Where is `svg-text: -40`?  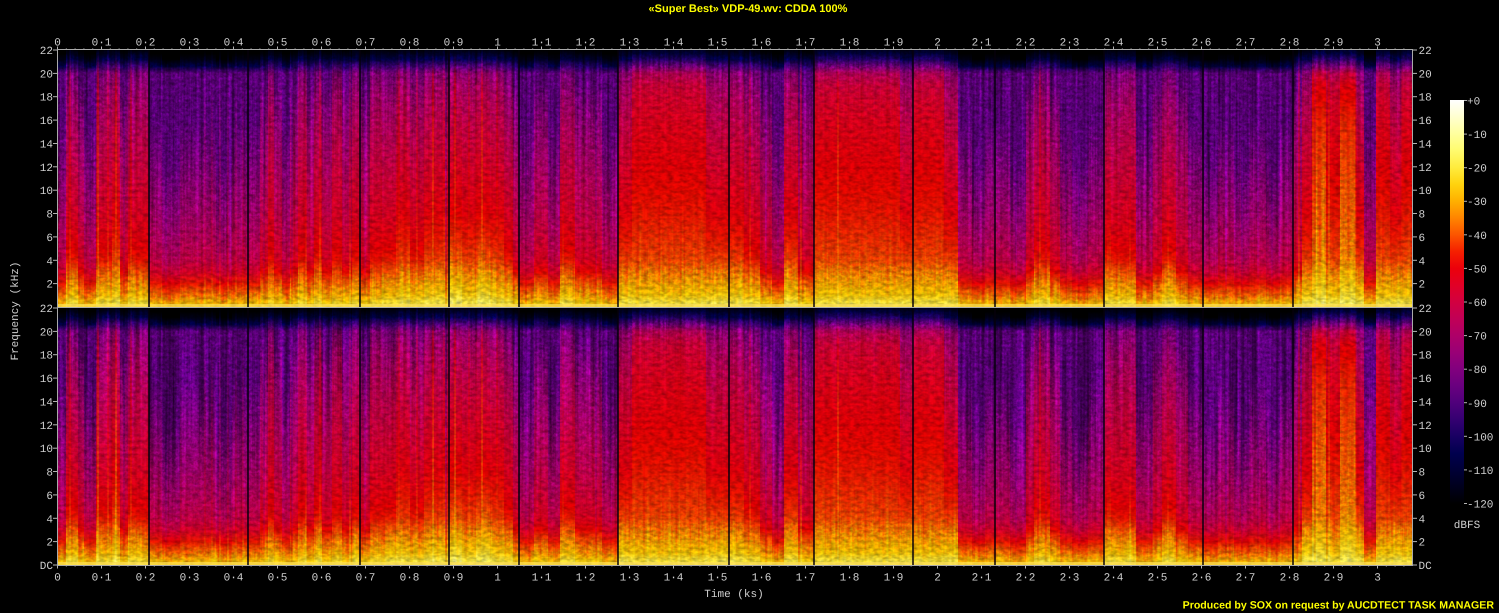
svg-text: -40 is located at coordinates (1477, 237).